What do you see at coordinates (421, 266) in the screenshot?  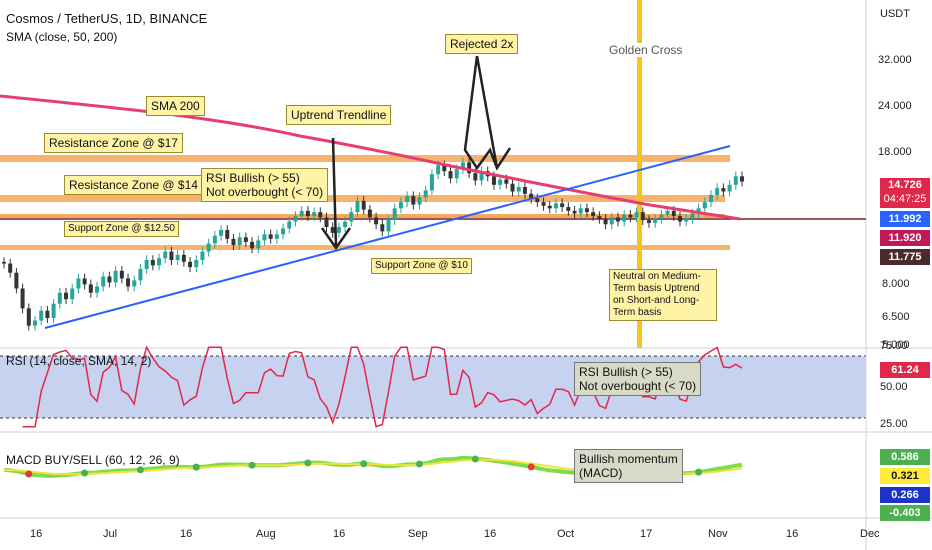 I see `sup10-note: Support Zone @ $10` at bounding box center [421, 266].